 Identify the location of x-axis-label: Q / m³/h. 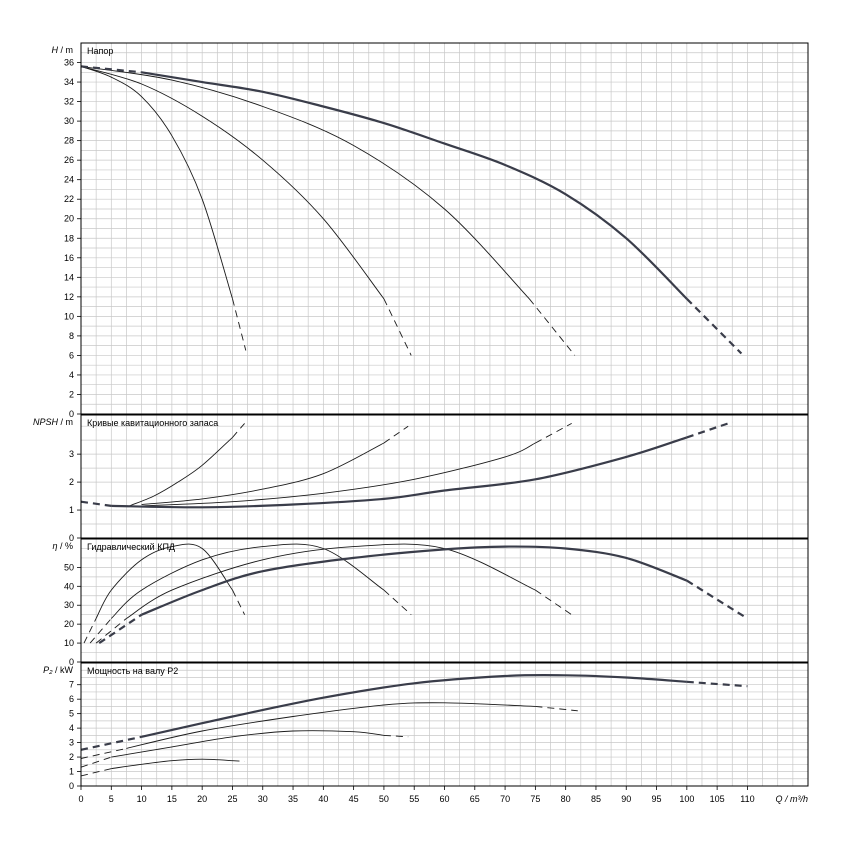
(791, 799).